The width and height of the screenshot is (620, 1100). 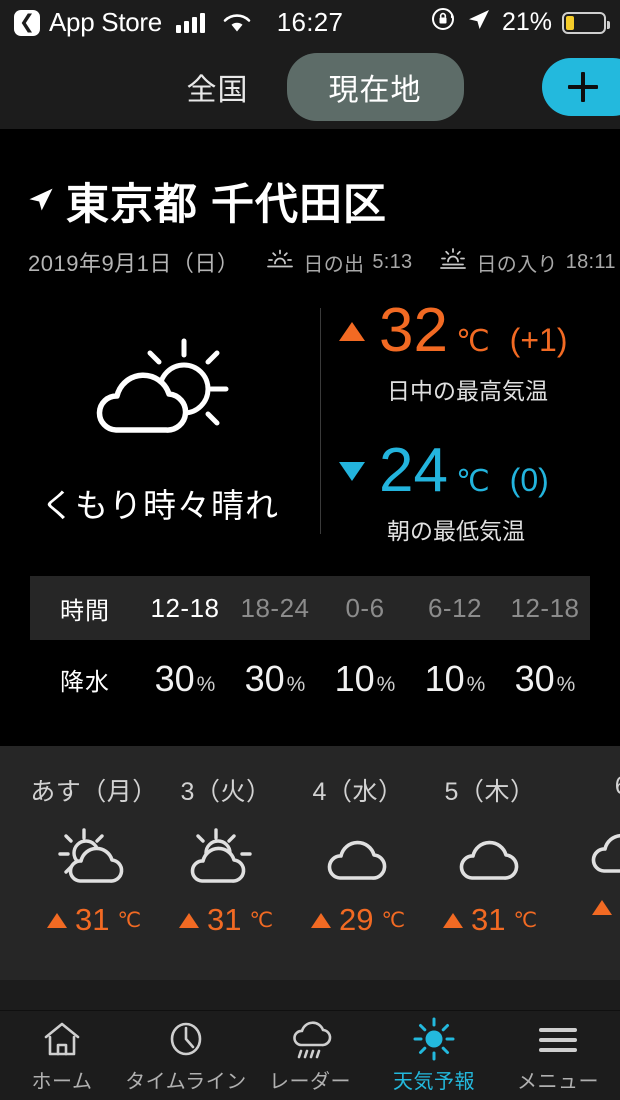 What do you see at coordinates (526, 22) in the screenshot?
I see `battery-percent-label: 21%` at bounding box center [526, 22].